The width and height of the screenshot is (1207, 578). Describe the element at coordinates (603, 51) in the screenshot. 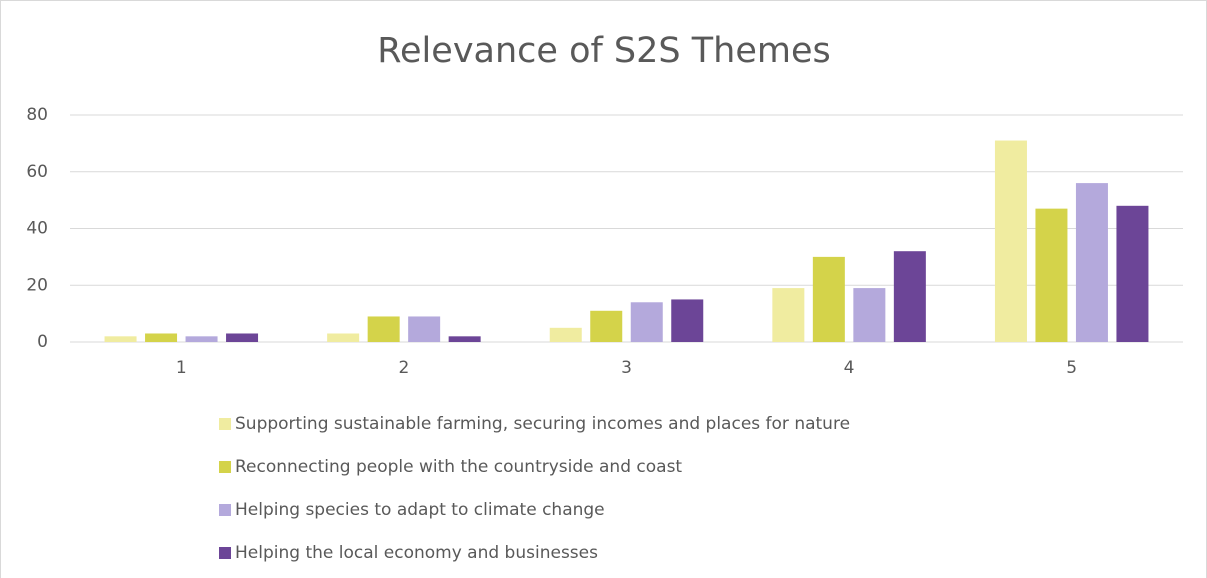

I see `chart-title: Relevance of S2S Themes` at that location.